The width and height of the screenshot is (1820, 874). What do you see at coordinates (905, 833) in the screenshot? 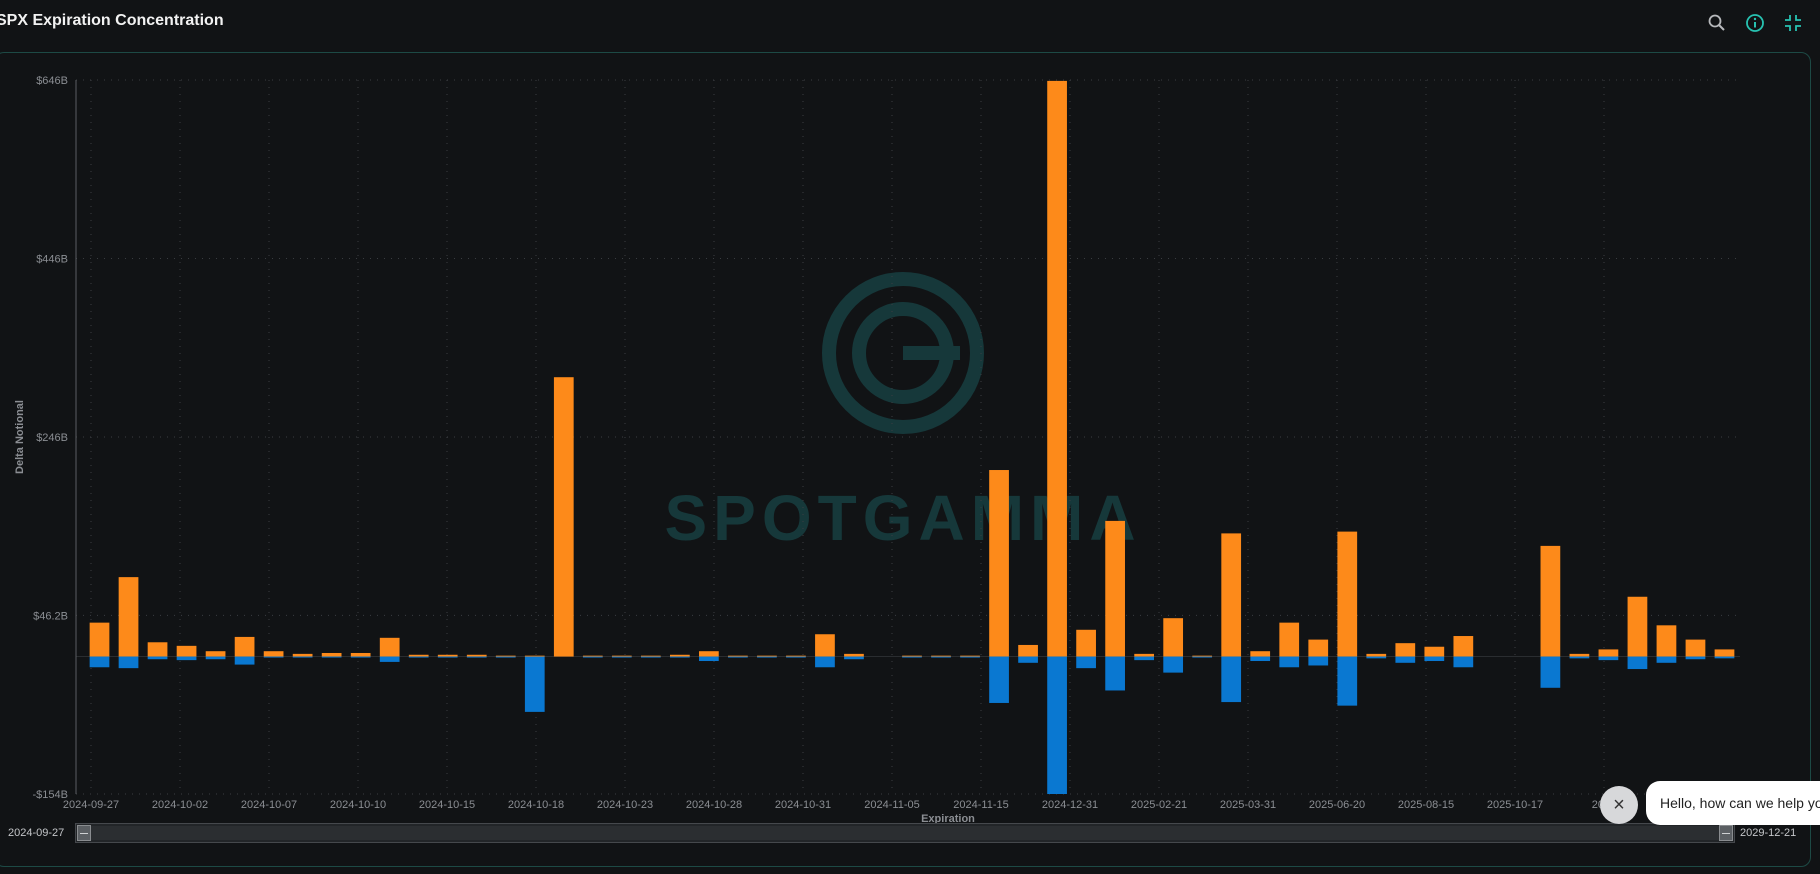
I see `range-slider` at bounding box center [905, 833].